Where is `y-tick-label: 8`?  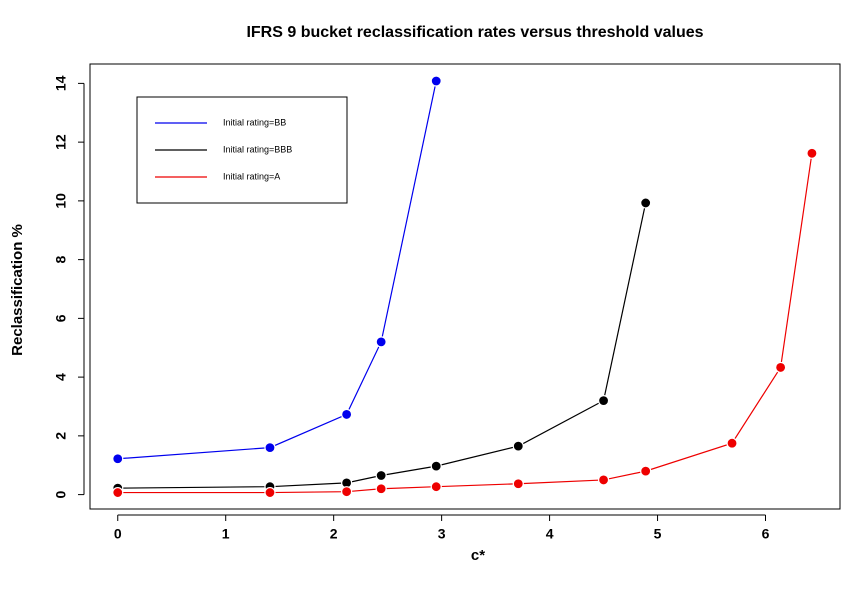 y-tick-label: 8 is located at coordinates (61, 260).